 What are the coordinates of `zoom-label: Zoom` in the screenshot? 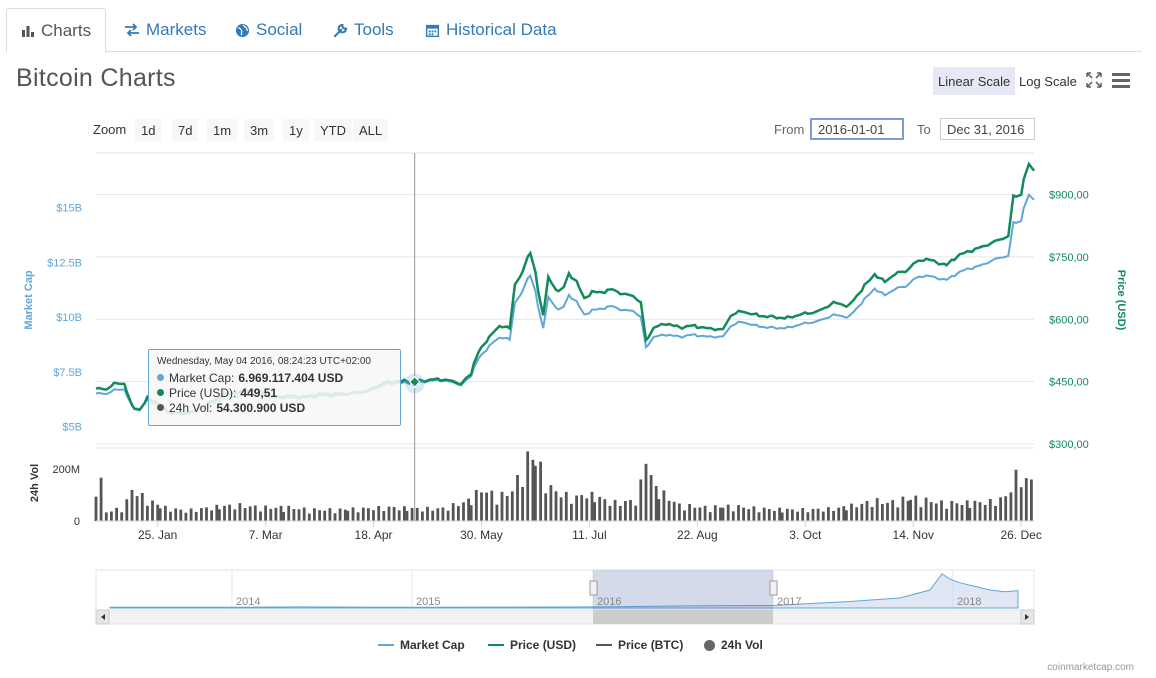 It's located at (110, 129).